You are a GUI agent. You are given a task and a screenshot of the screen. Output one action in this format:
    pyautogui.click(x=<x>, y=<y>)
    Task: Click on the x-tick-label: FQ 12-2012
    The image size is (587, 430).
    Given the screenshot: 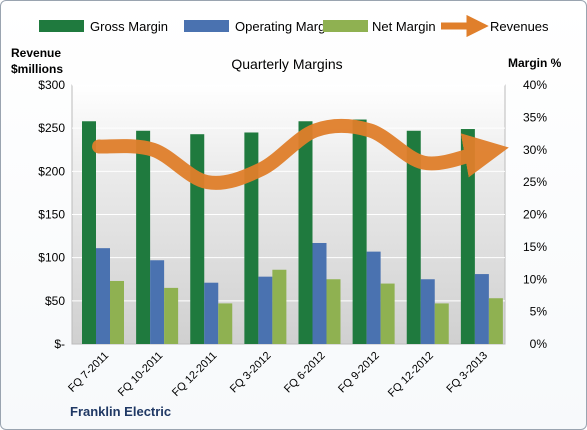 What is the action you would take?
    pyautogui.click(x=411, y=375)
    